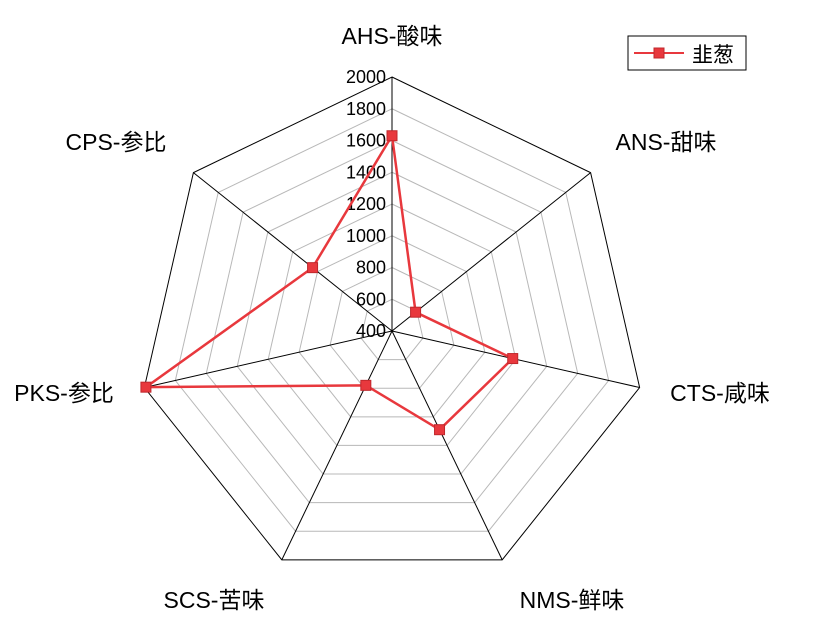  I want to click on tick-label: 1400, so click(366, 172).